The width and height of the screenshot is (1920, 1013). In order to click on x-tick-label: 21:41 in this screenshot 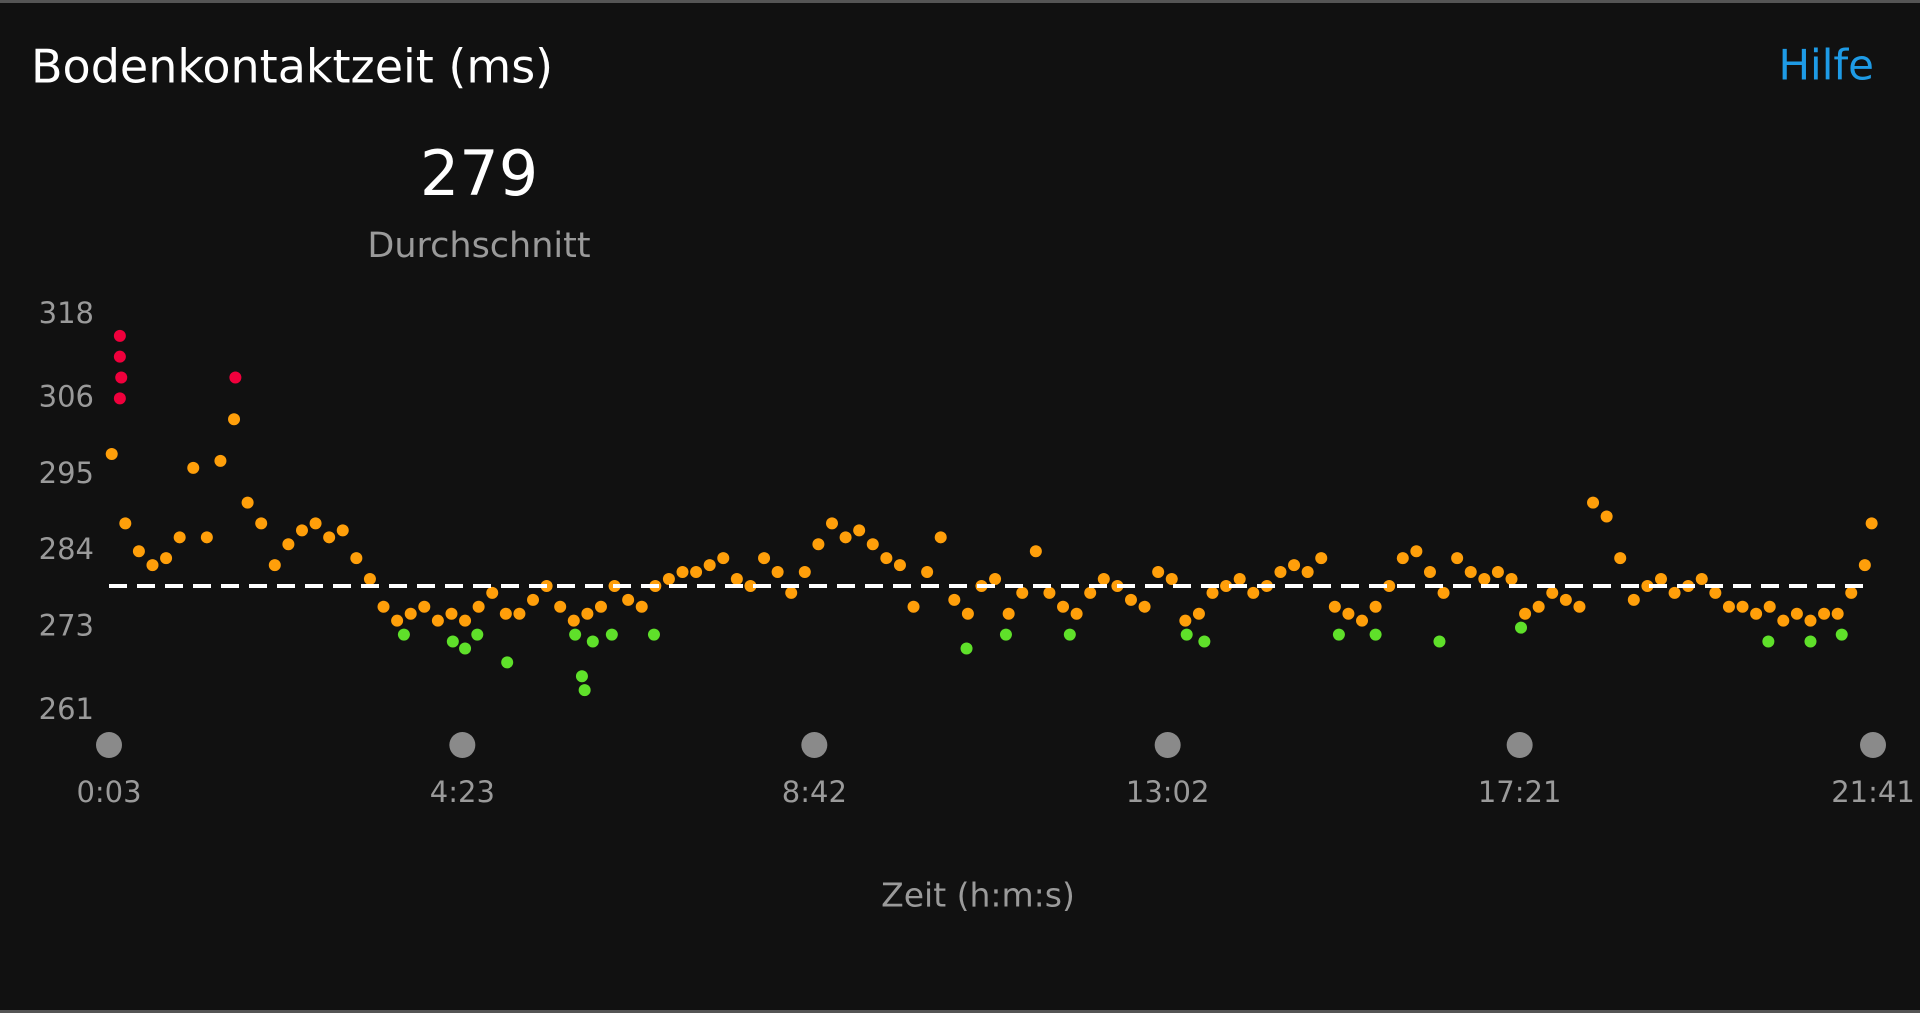, I will do `click(1873, 792)`.